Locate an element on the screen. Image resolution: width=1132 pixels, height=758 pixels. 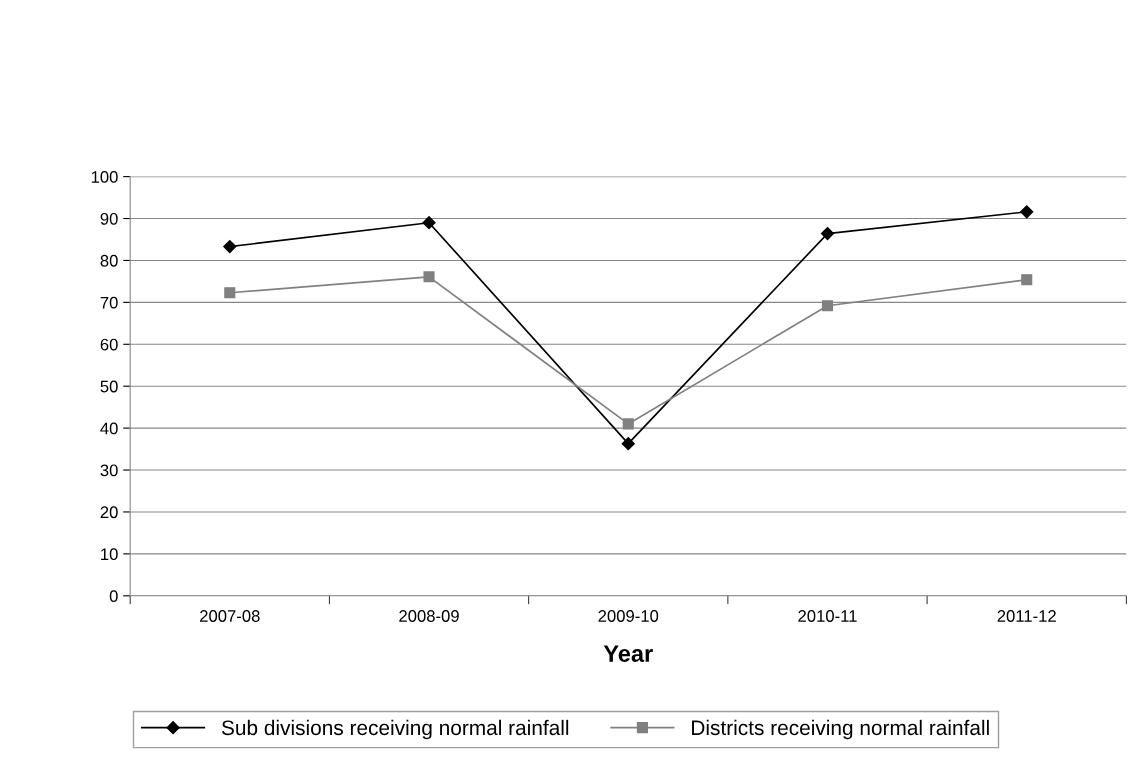
y-tick-label: 90 is located at coordinates (109, 218).